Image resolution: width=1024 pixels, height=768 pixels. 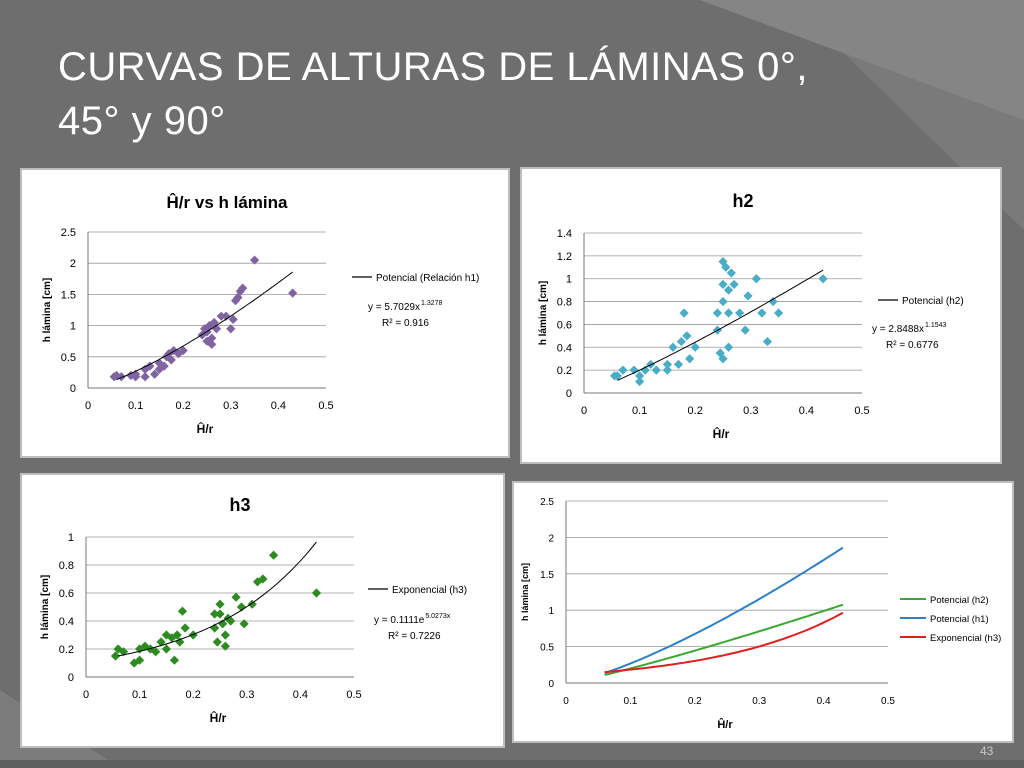 I want to click on trendline-equation: y = 2.8488x, so click(x=898, y=329).